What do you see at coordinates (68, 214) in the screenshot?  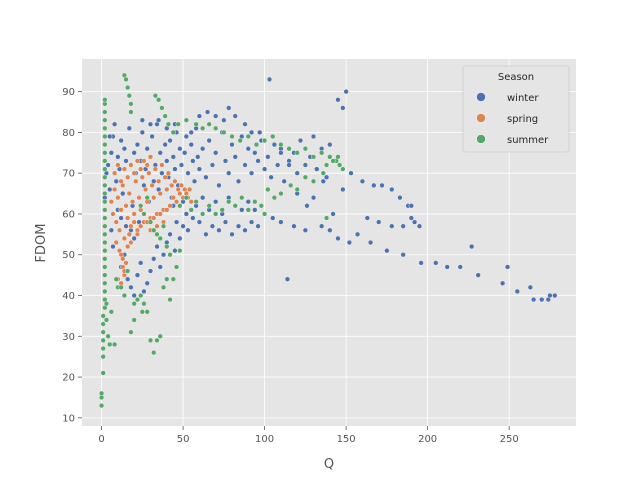 I see `y-tick-label: 60` at bounding box center [68, 214].